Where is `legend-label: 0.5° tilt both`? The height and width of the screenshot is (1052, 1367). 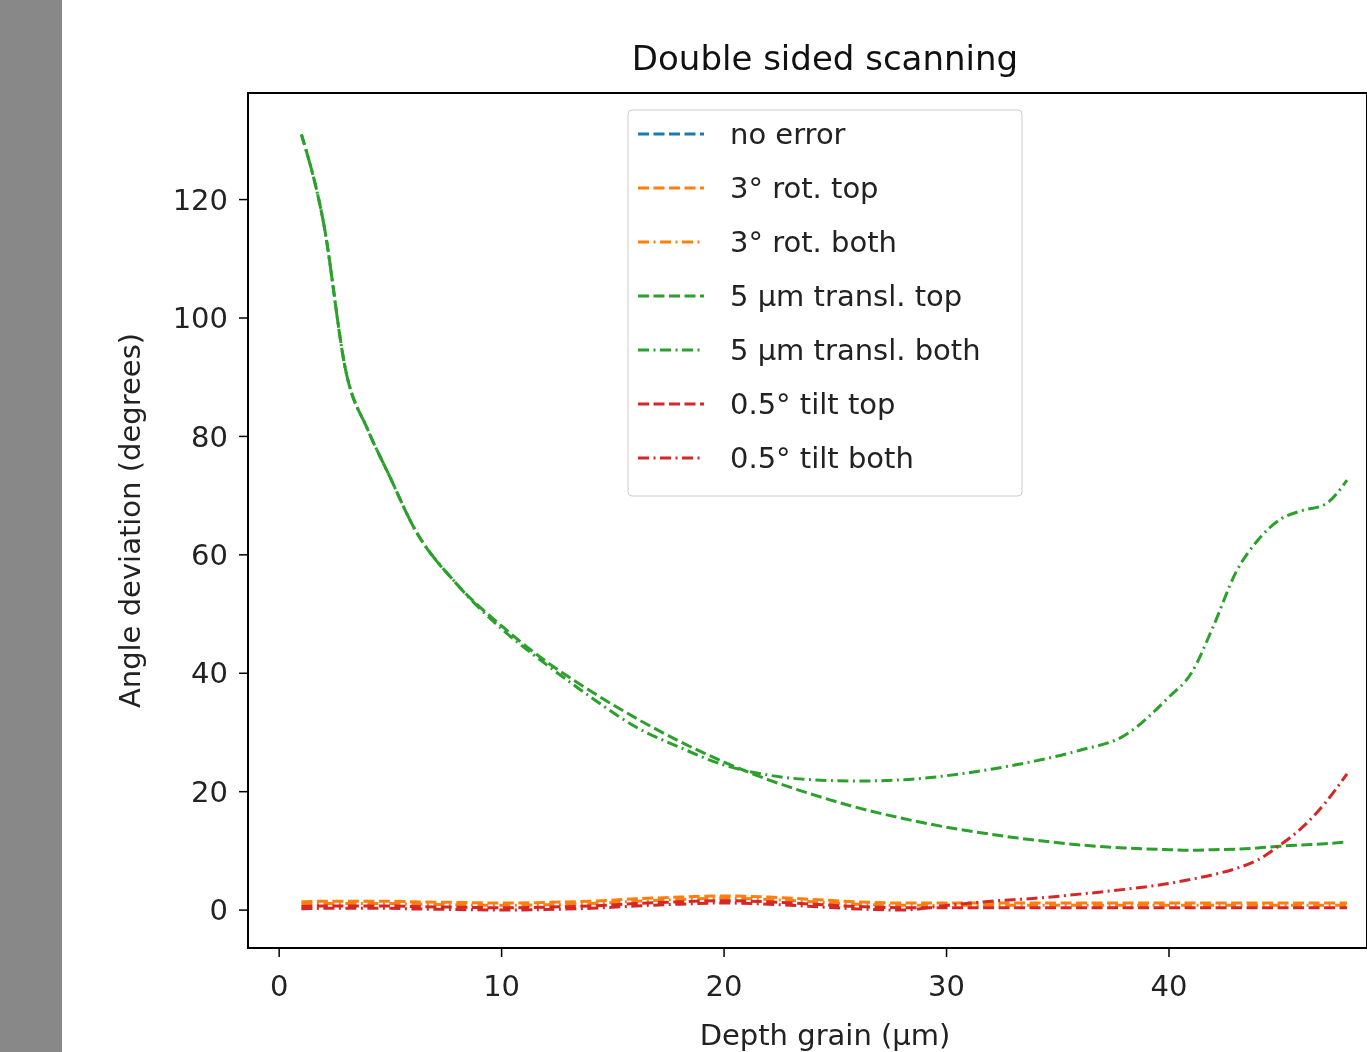
legend-label: 0.5° tilt both is located at coordinates (822, 458).